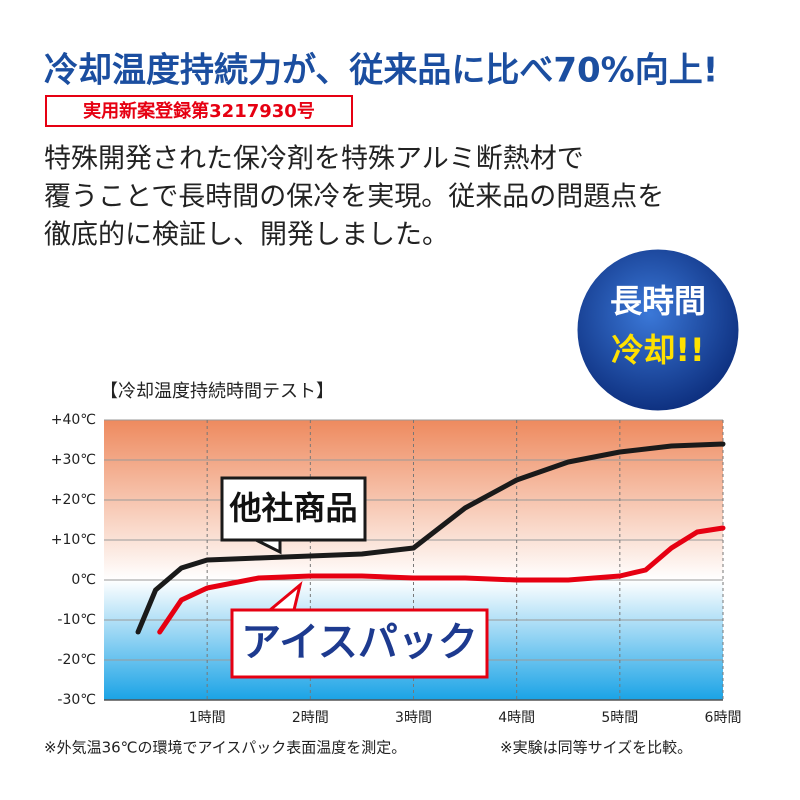  What do you see at coordinates (441, 580) in the screenshot?
I see `series-line` at bounding box center [441, 580].